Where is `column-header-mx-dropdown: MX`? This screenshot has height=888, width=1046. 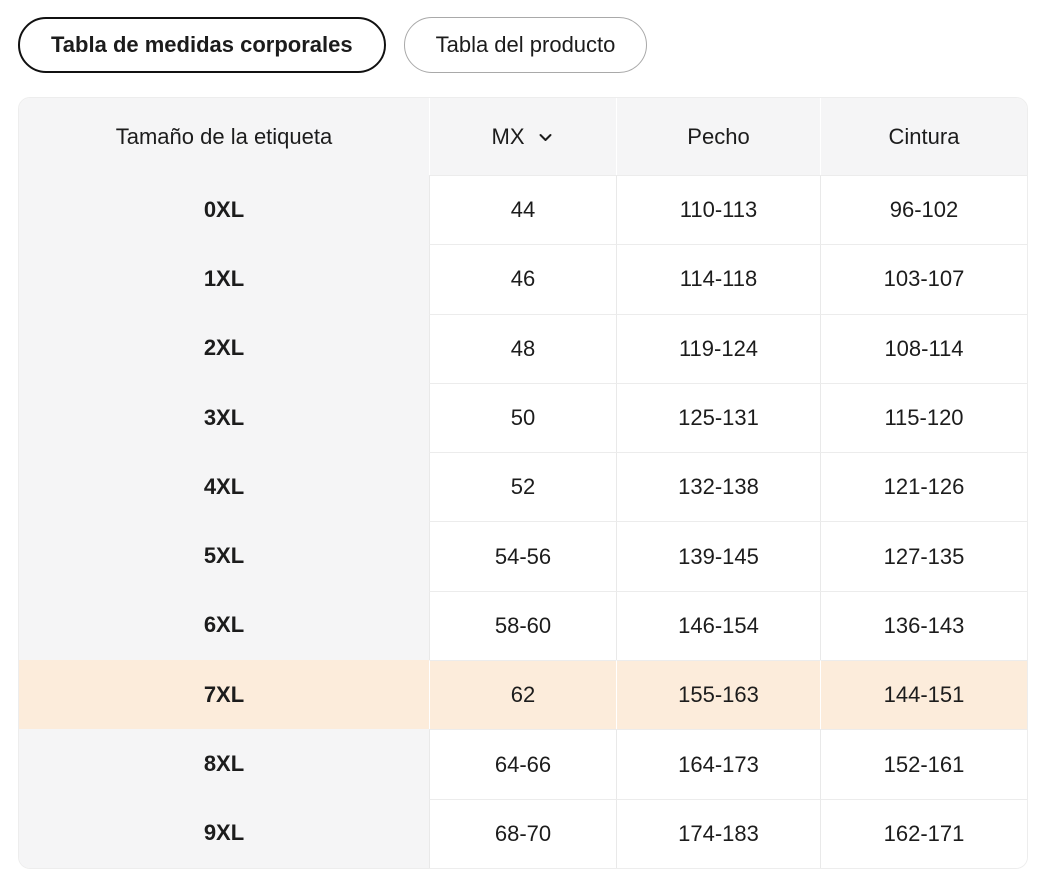 column-header-mx-dropdown: MX is located at coordinates (522, 136).